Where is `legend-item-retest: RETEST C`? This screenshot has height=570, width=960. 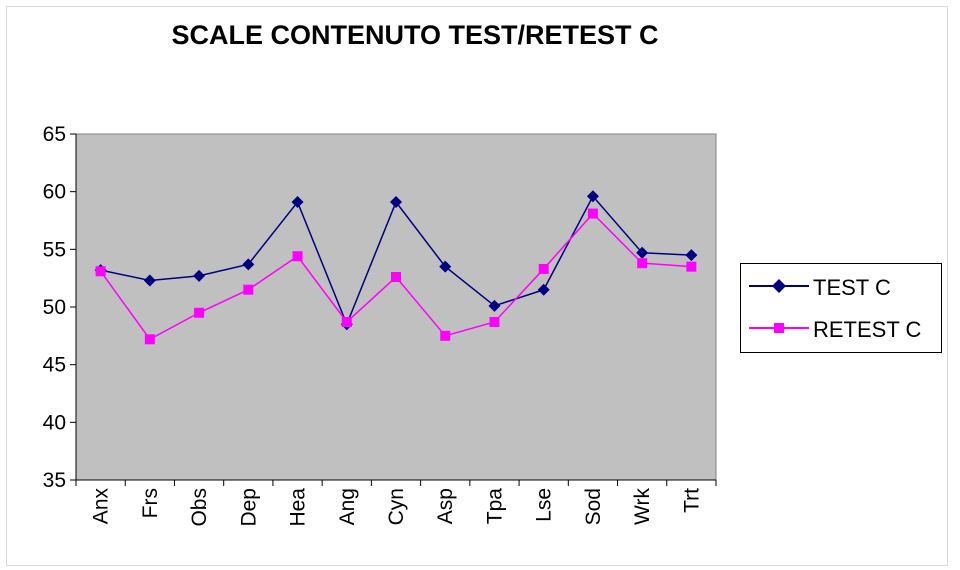 legend-item-retest: RETEST C is located at coordinates (841, 329).